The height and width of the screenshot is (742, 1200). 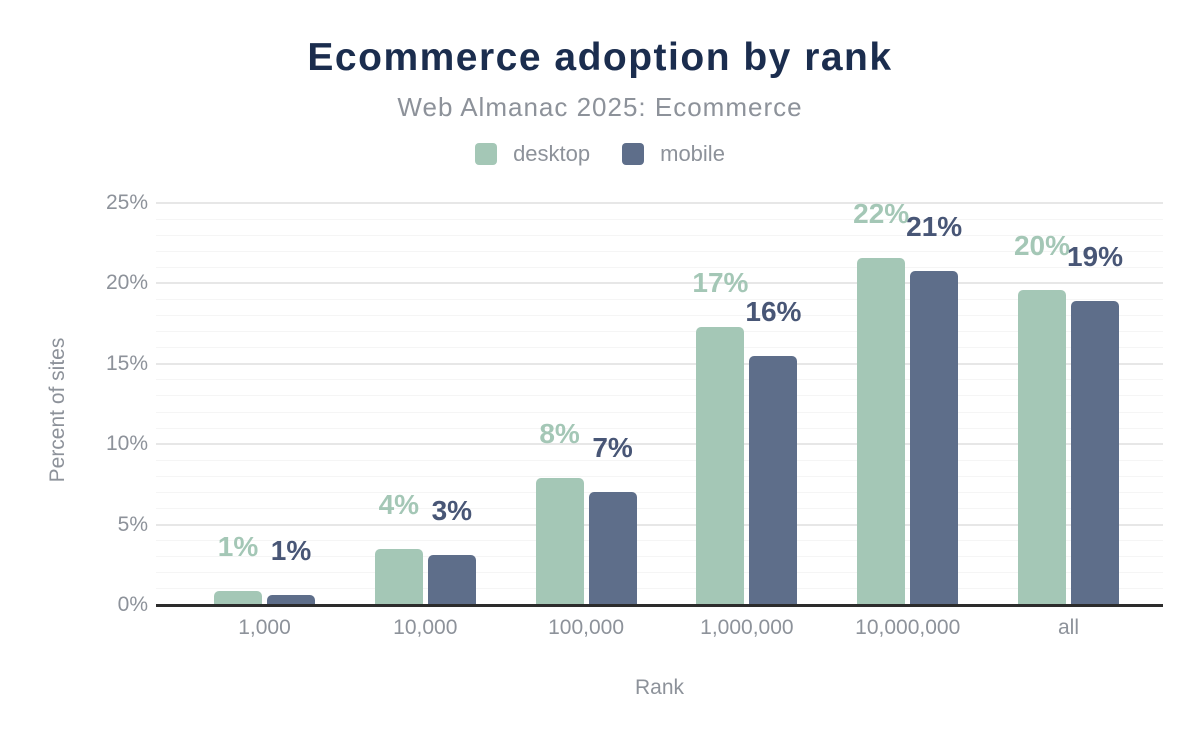 I want to click on bar-label-mobile-10000: 3%, so click(x=452, y=511).